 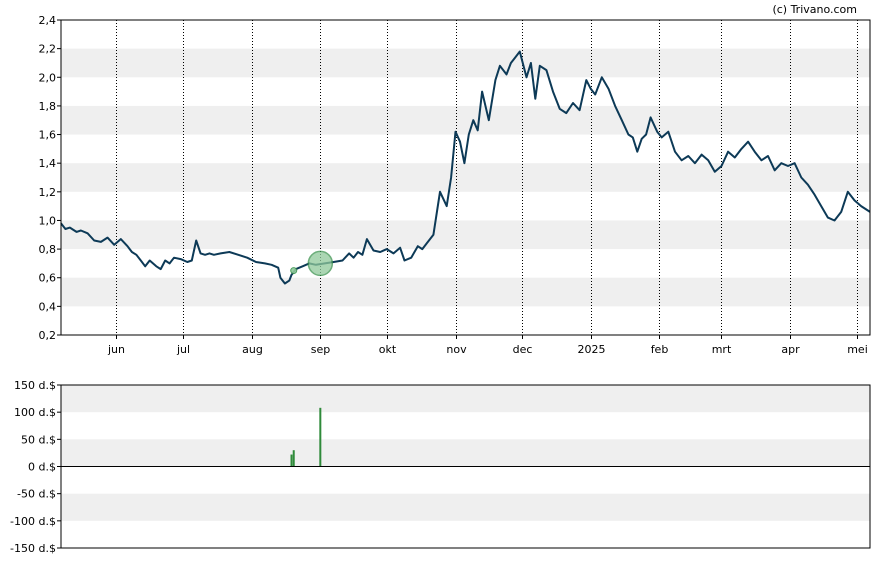 I want to click on price-x-tick-label: mrt, so click(x=722, y=349).